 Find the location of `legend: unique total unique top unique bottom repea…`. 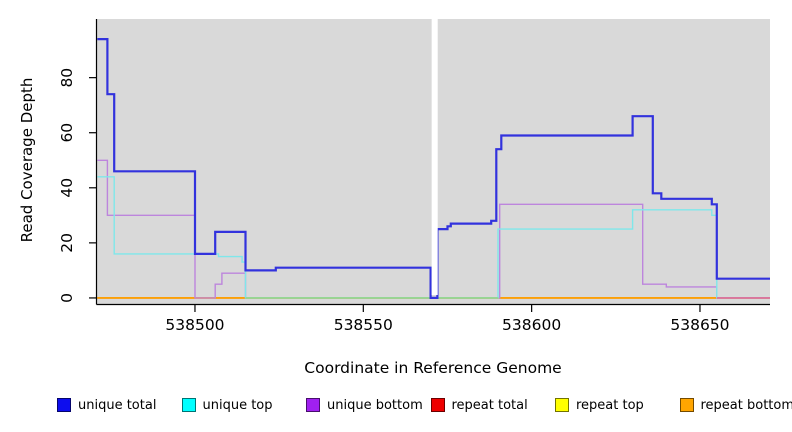

legend: unique total unique top unique bottom repea… is located at coordinates (424, 405).